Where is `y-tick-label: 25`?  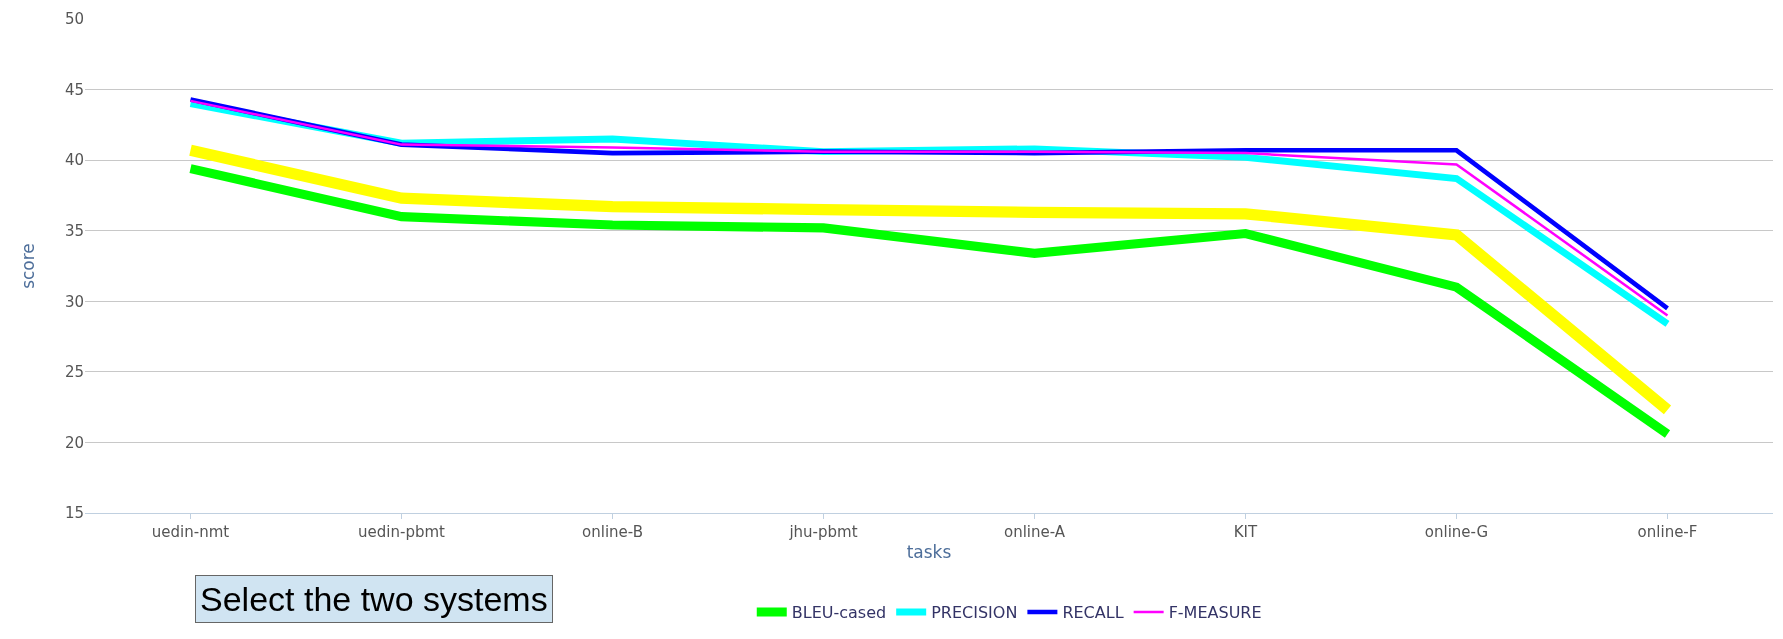 y-tick-label: 25 is located at coordinates (74, 372).